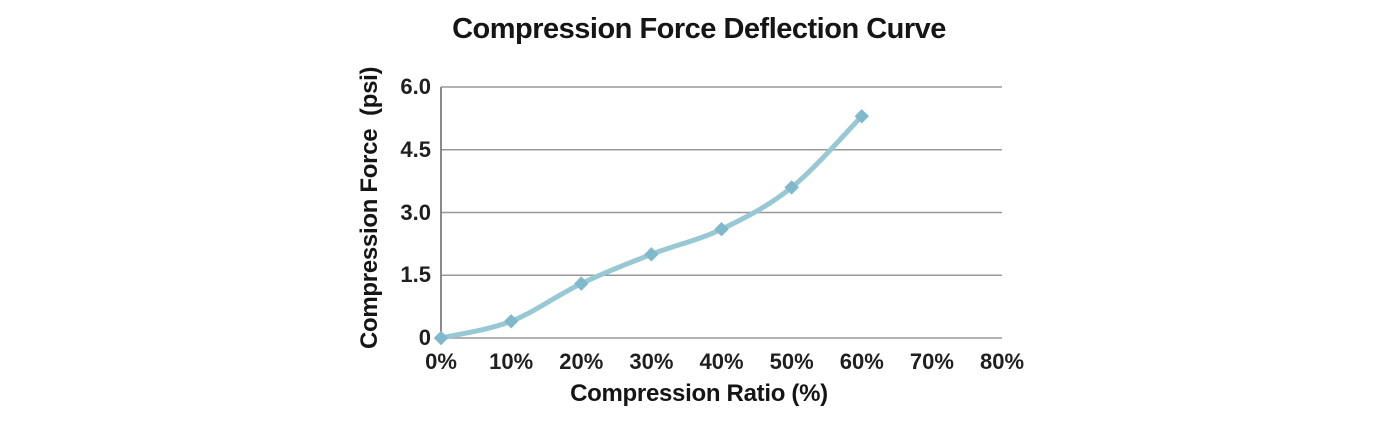 This screenshot has height=441, width=1398. Describe the element at coordinates (392, 212) in the screenshot. I see `y-axis-tick-labels: 6.0 4.5 3.0 1.5 0` at that location.